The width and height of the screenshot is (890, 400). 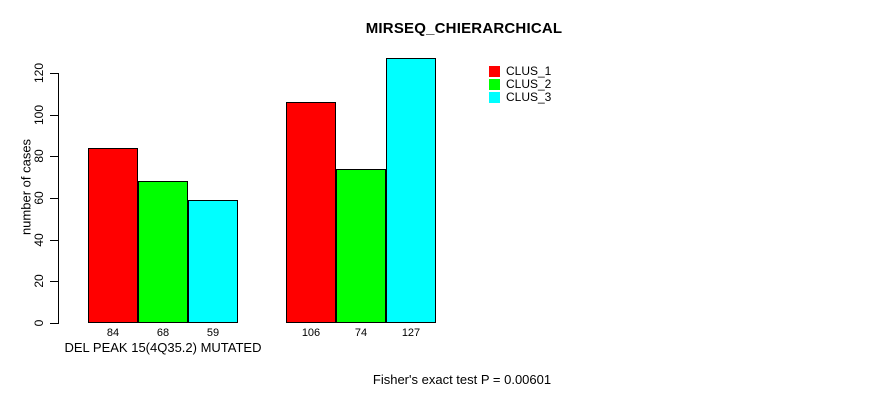 What do you see at coordinates (464, 28) in the screenshot?
I see `chart-title: MIRSEQ_CHIERARCHICAL` at bounding box center [464, 28].